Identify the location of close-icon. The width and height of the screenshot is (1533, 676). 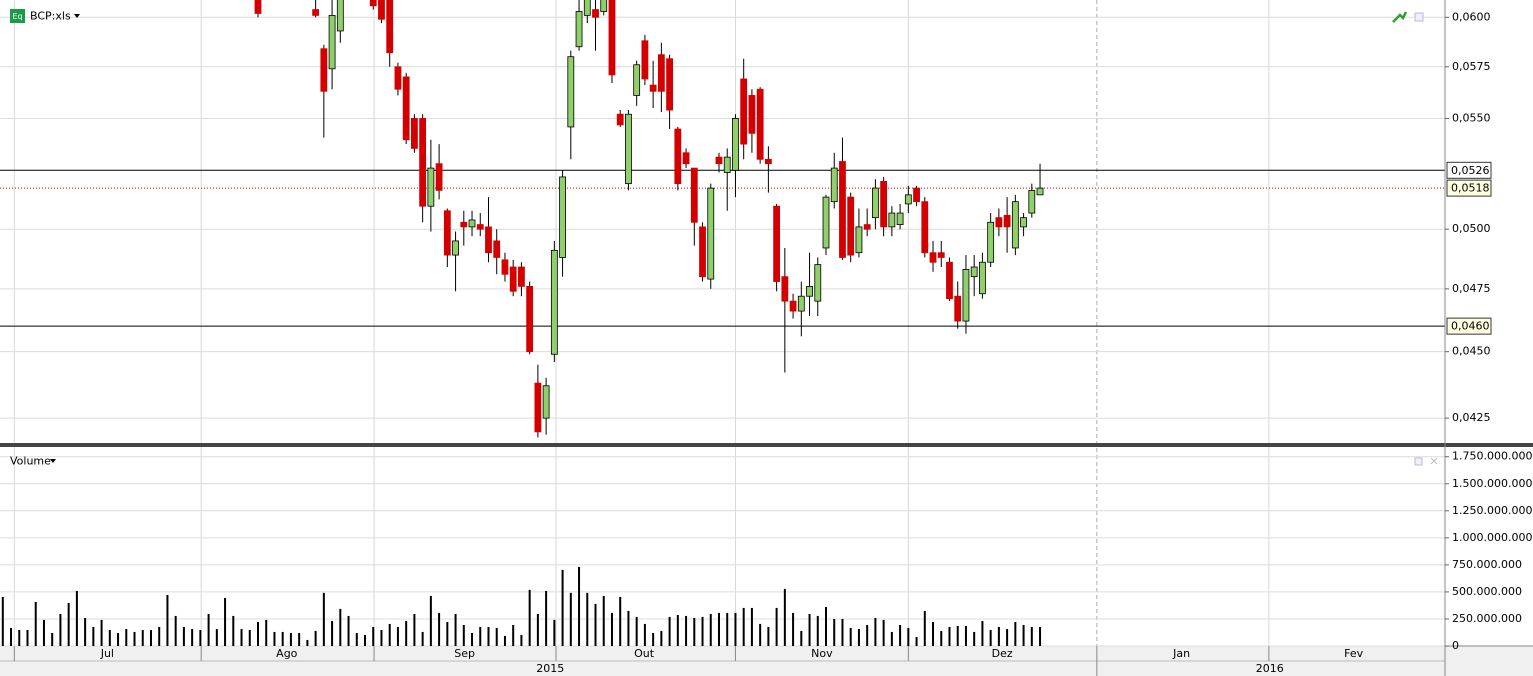
(1434, 461).